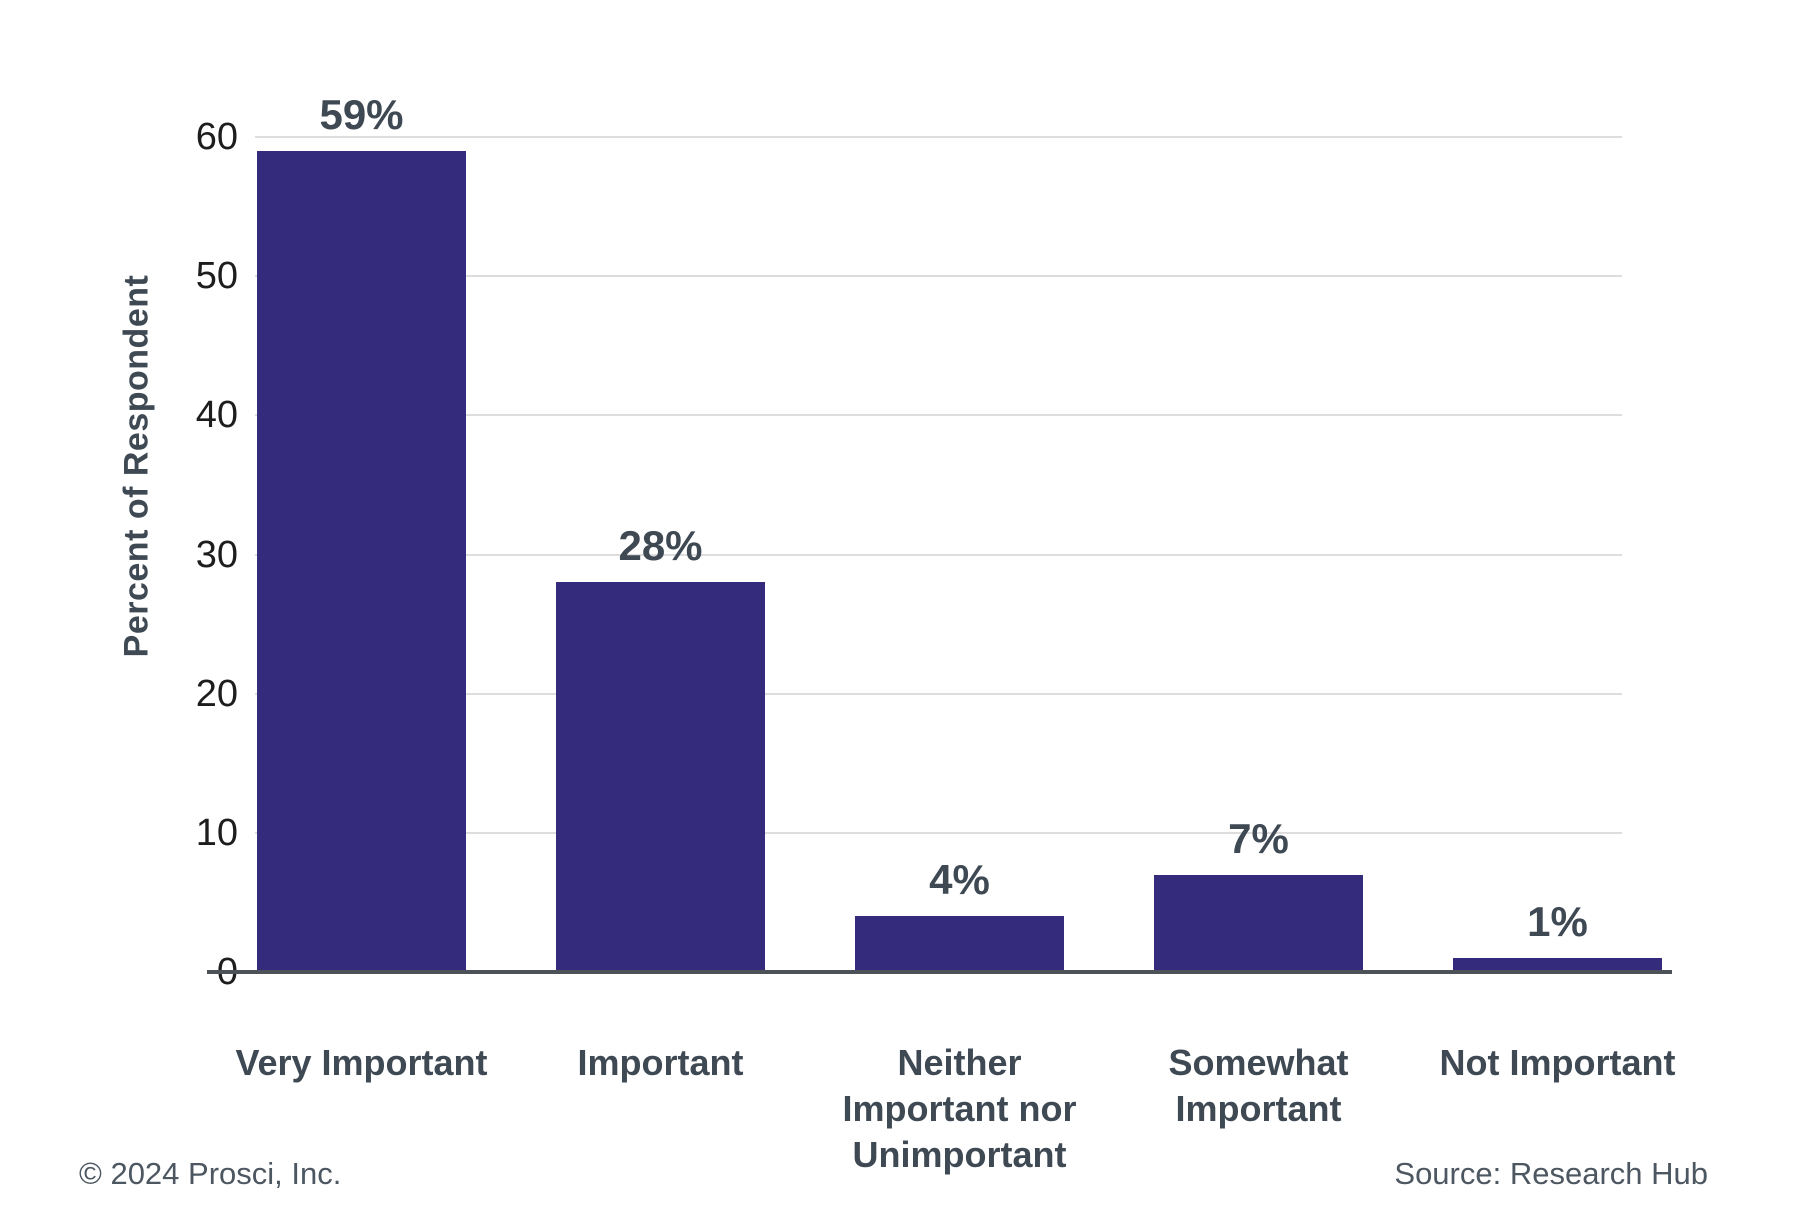 The image size is (1800, 1226). Describe the element at coordinates (216, 832) in the screenshot. I see `y-tick-label: 10` at that location.